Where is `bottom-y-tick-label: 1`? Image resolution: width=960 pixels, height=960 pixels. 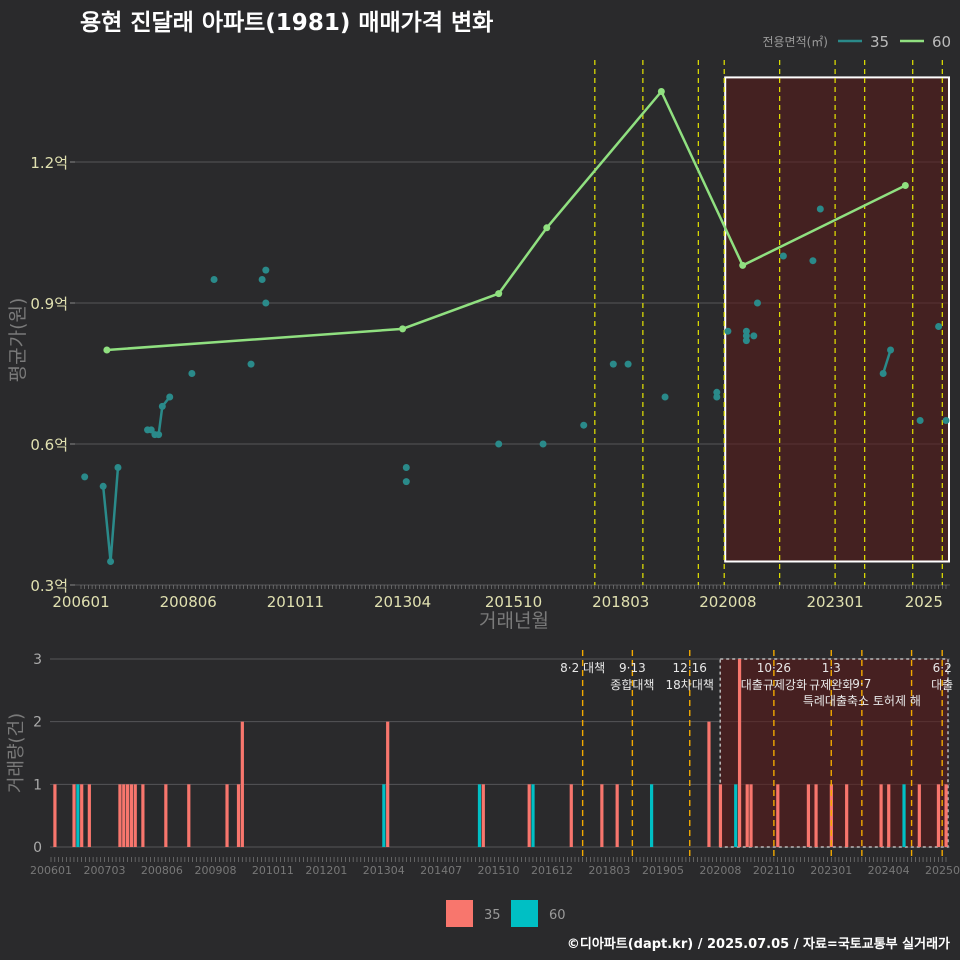 bottom-y-tick-label: 1 is located at coordinates (37, 785).